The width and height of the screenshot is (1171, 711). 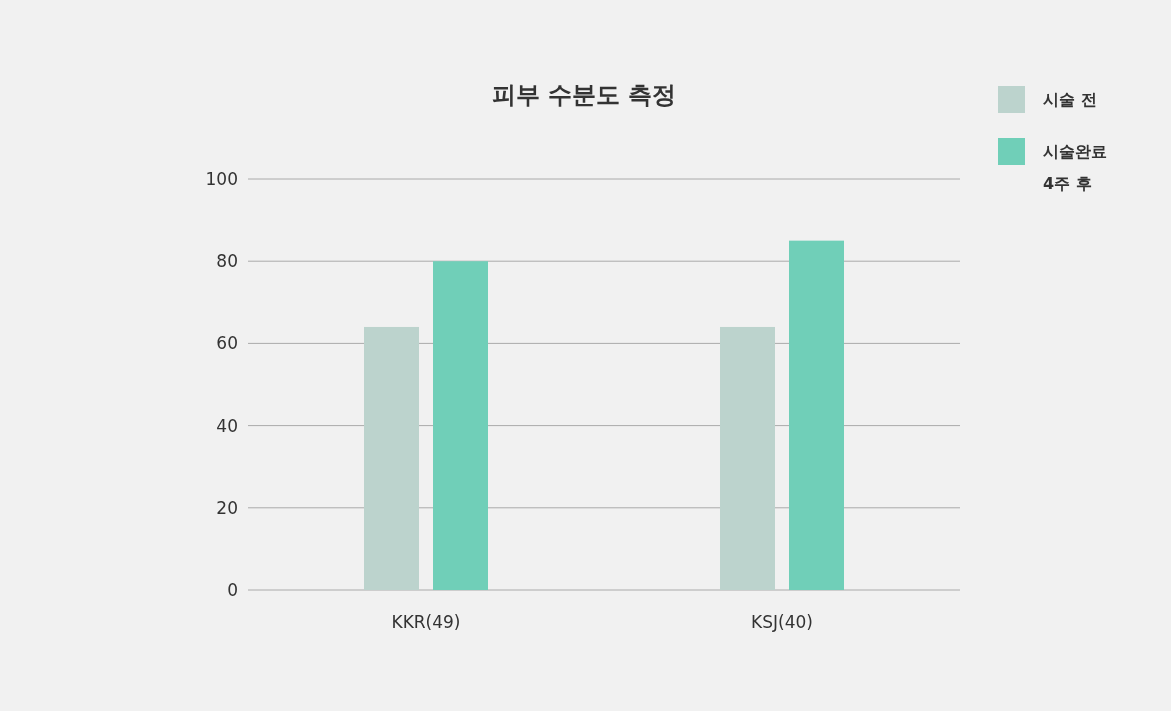 I want to click on y-tick-label: 100, so click(x=221, y=179).